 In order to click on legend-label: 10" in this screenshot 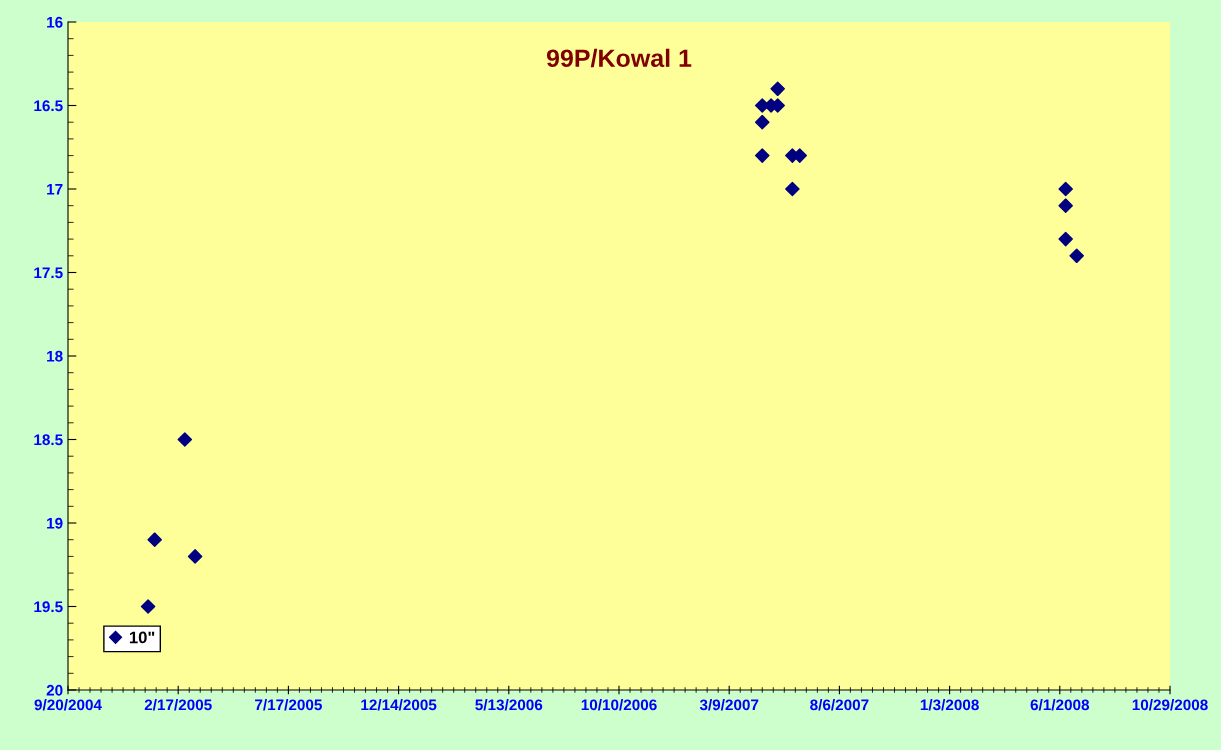, I will do `click(142, 637)`.